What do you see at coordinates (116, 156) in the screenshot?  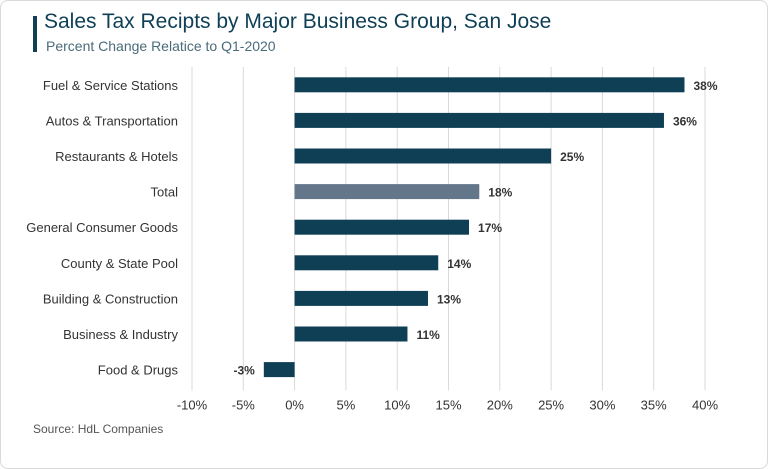 I see `category-label: Restaurants & Hotels` at bounding box center [116, 156].